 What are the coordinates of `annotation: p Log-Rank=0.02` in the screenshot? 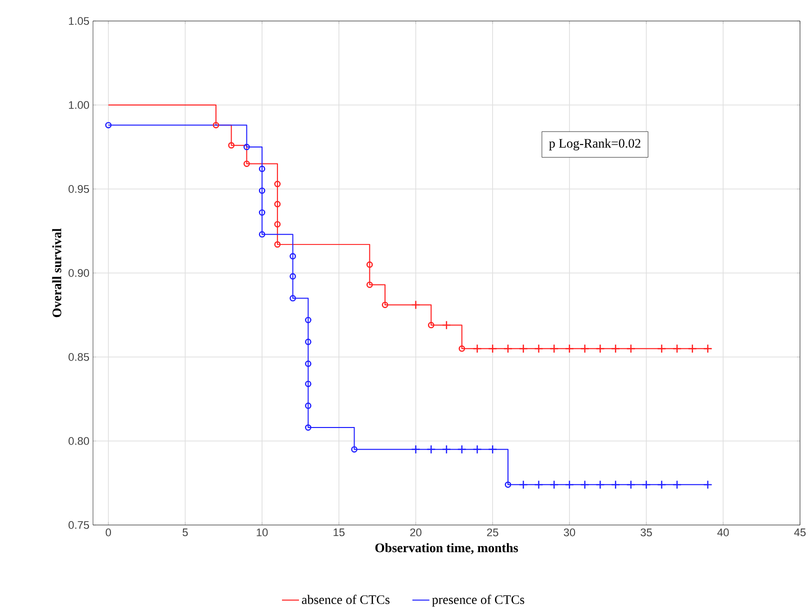 It's located at (594, 144).